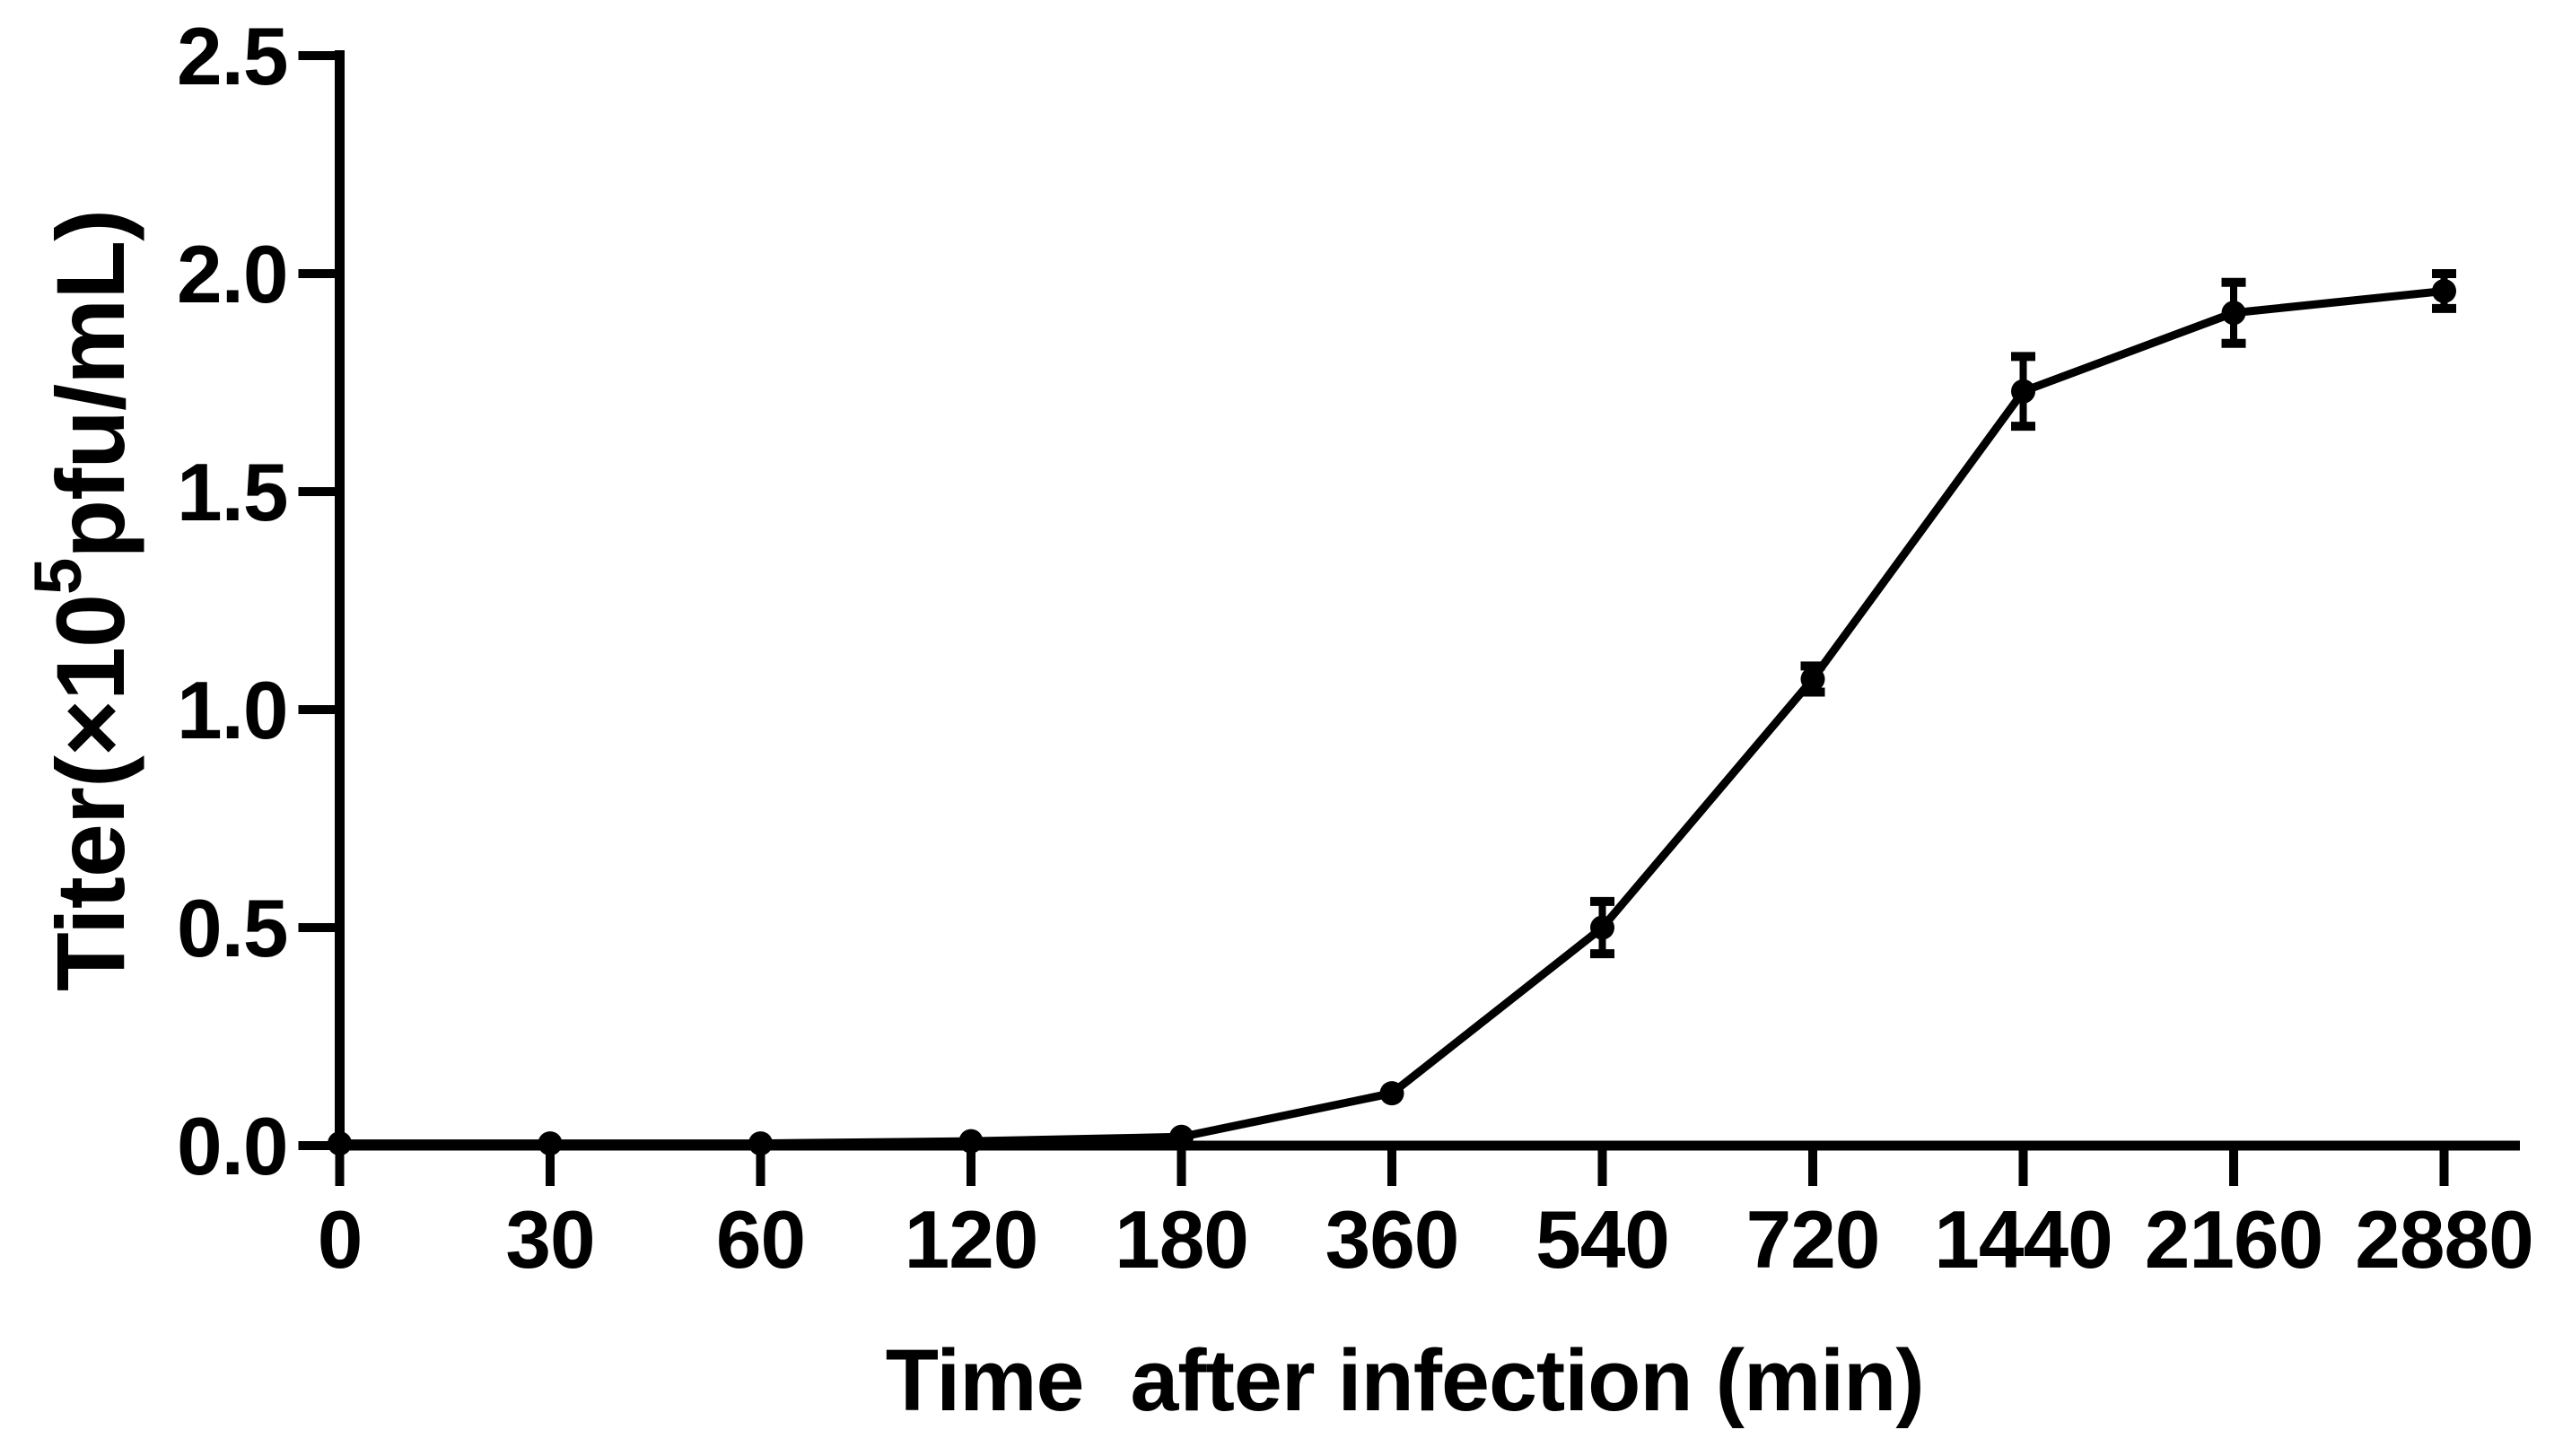  What do you see at coordinates (340, 1240) in the screenshot?
I see `x-axis-tick-label: 0` at bounding box center [340, 1240].